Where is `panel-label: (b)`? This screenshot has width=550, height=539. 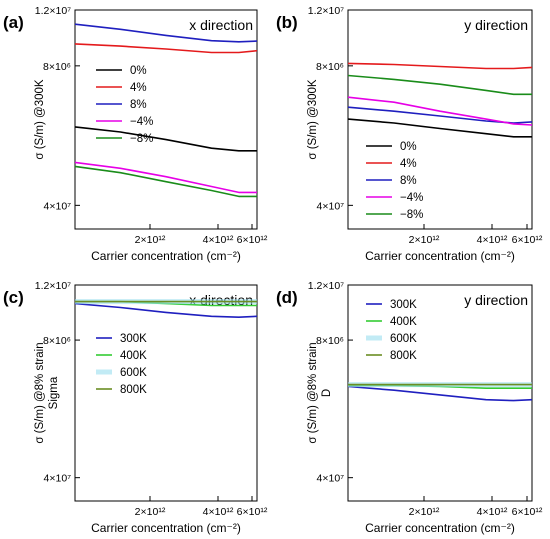
panel-label: (b) is located at coordinates (287, 22).